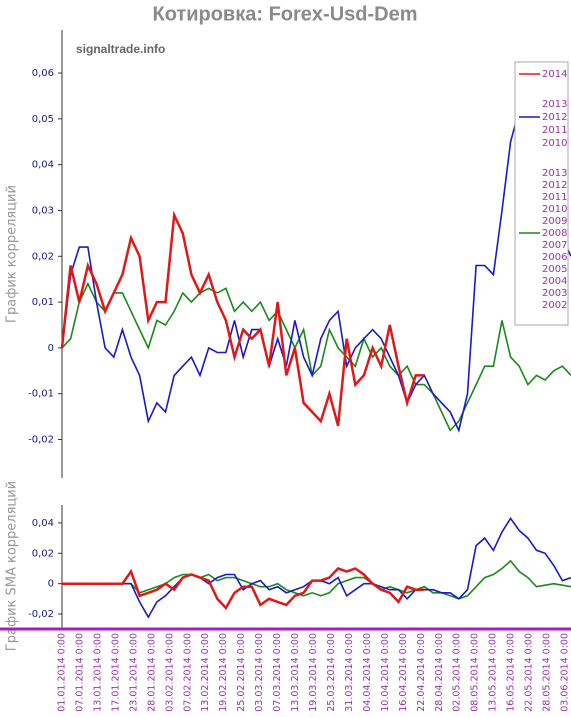 The width and height of the screenshot is (571, 717). What do you see at coordinates (313, 672) in the screenshot?
I see `x-tick-label: 19.03.2014 0:00` at bounding box center [313, 672].